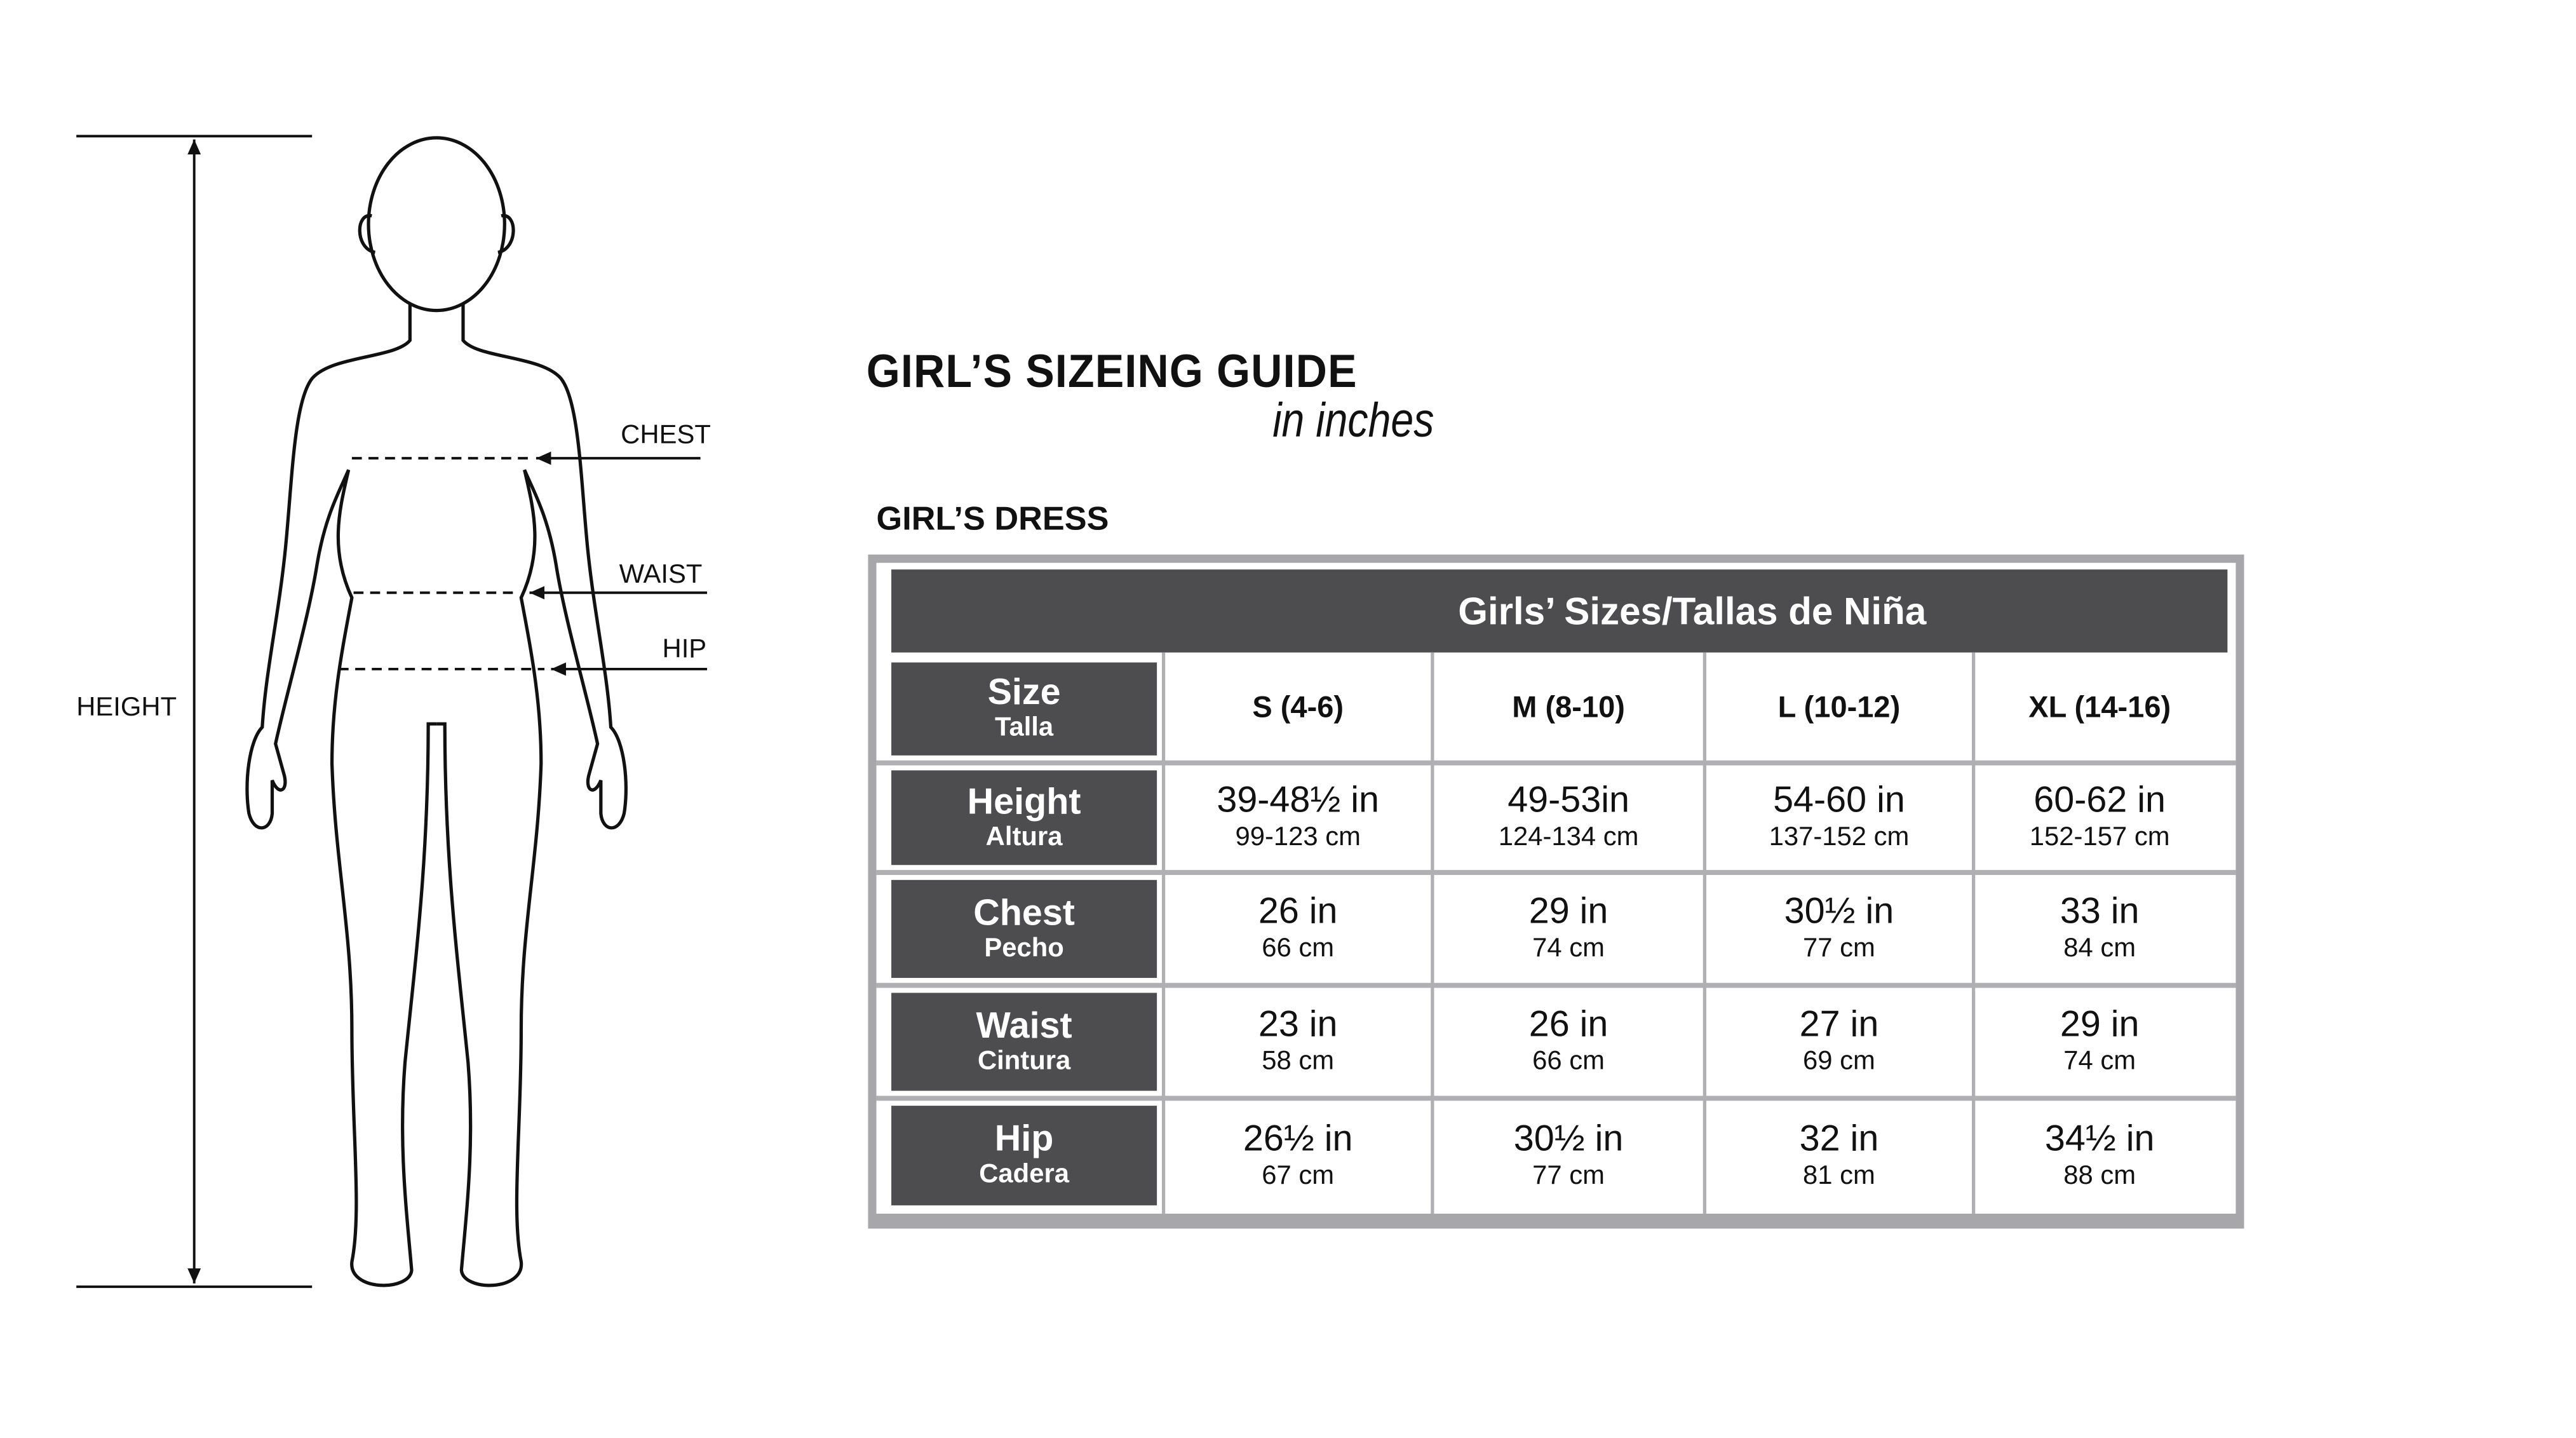 This screenshot has width=2576, height=1438. What do you see at coordinates (1839, 1061) in the screenshot?
I see `value-cm: 69 cm` at bounding box center [1839, 1061].